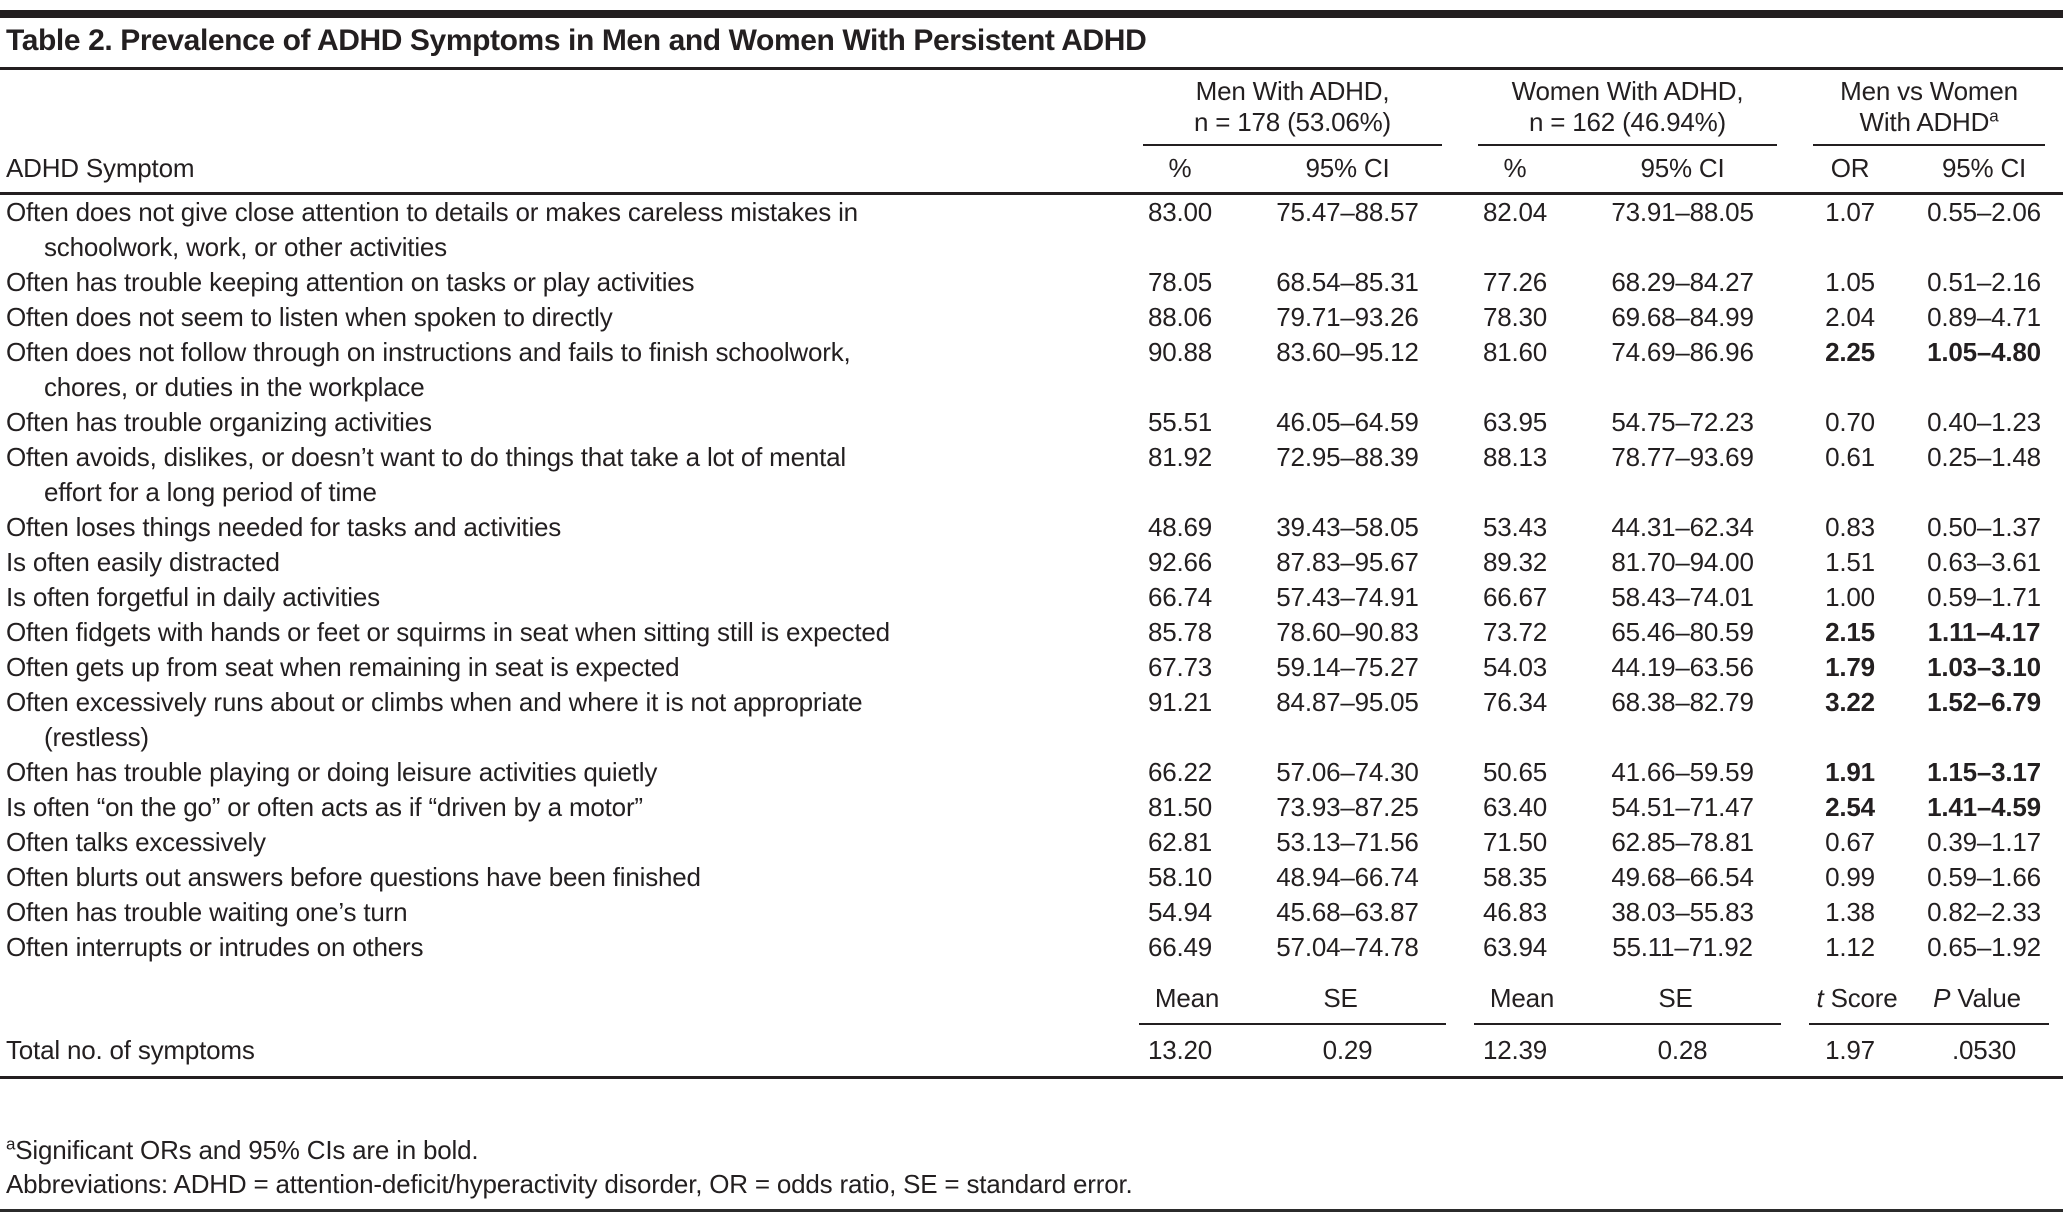 This screenshot has height=1225, width=2063. Describe the element at coordinates (1984, 947) in the screenshot. I see `or-ci: 0.65–1.92` at that location.